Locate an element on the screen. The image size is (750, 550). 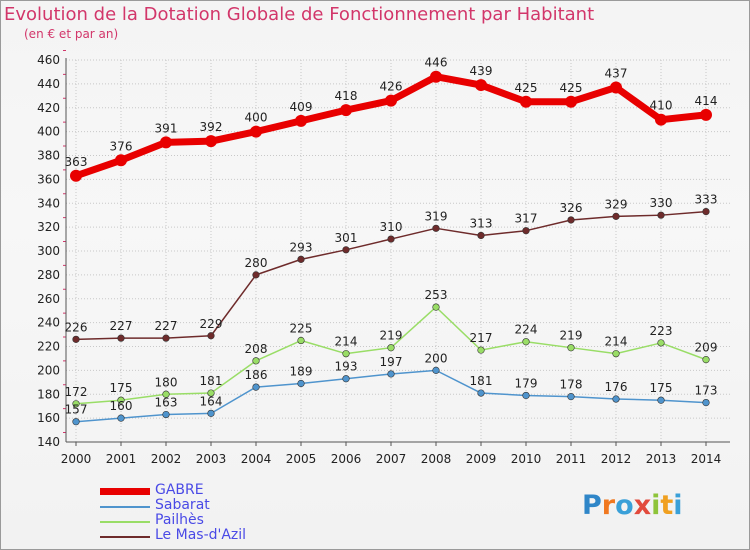
y-tick-label: 140 is located at coordinates (48, 442).